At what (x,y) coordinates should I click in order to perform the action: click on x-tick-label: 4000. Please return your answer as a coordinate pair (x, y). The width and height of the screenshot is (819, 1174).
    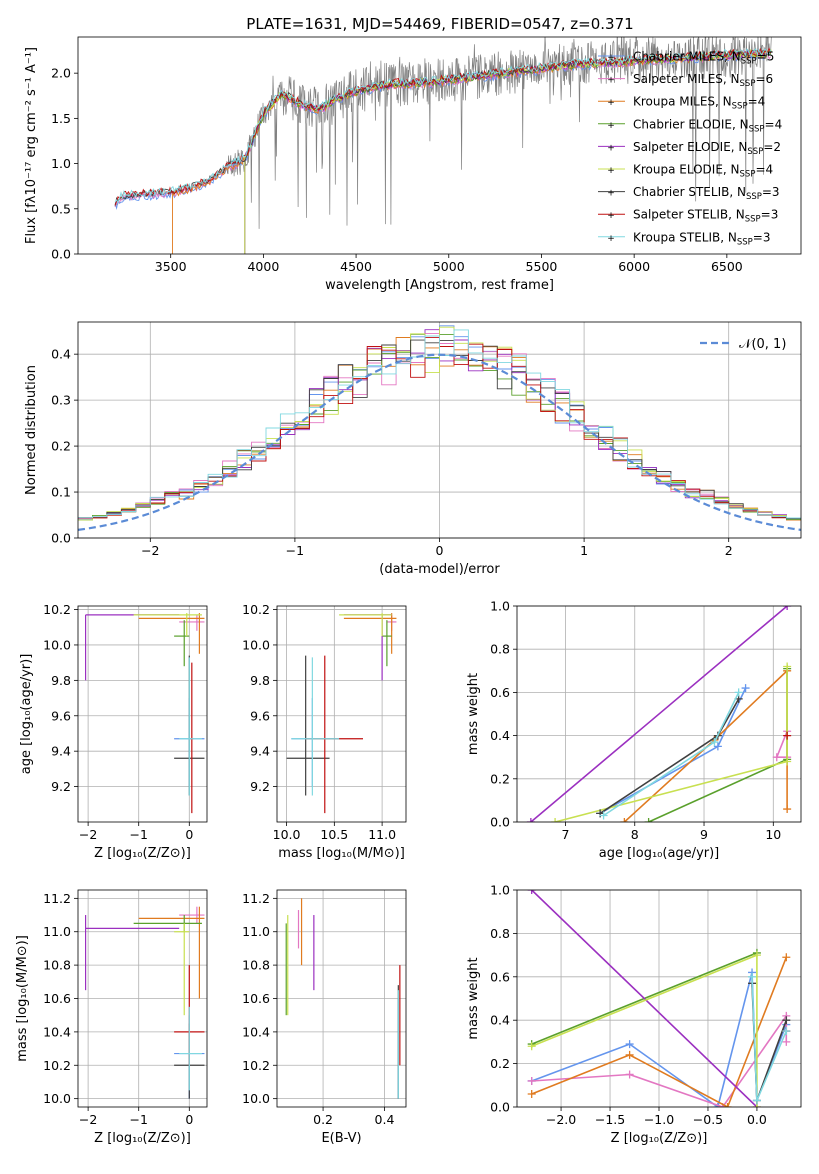
    Looking at the image, I should click on (263, 266).